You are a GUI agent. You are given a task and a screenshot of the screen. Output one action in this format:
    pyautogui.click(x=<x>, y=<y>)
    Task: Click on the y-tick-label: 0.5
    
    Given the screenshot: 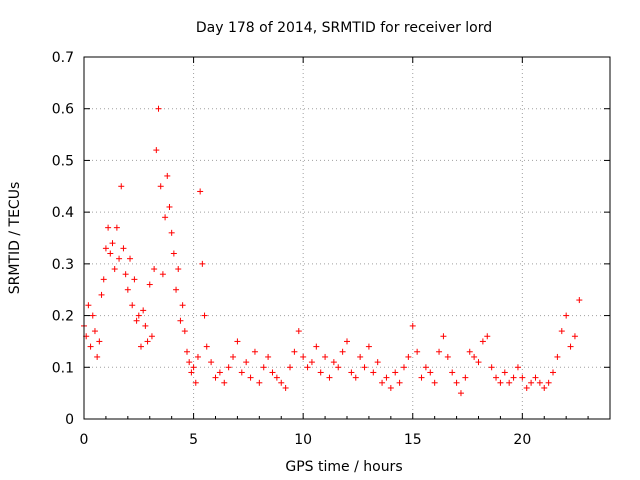 What is the action you would take?
    pyautogui.click(x=63, y=161)
    